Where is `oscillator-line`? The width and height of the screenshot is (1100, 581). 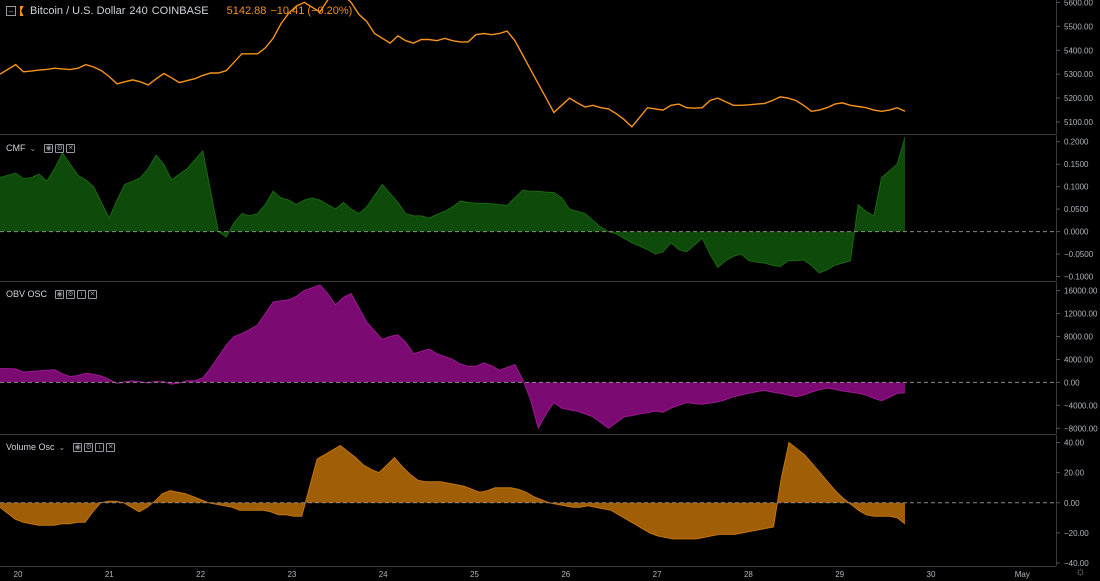
oscillator-line is located at coordinates (453, 490).